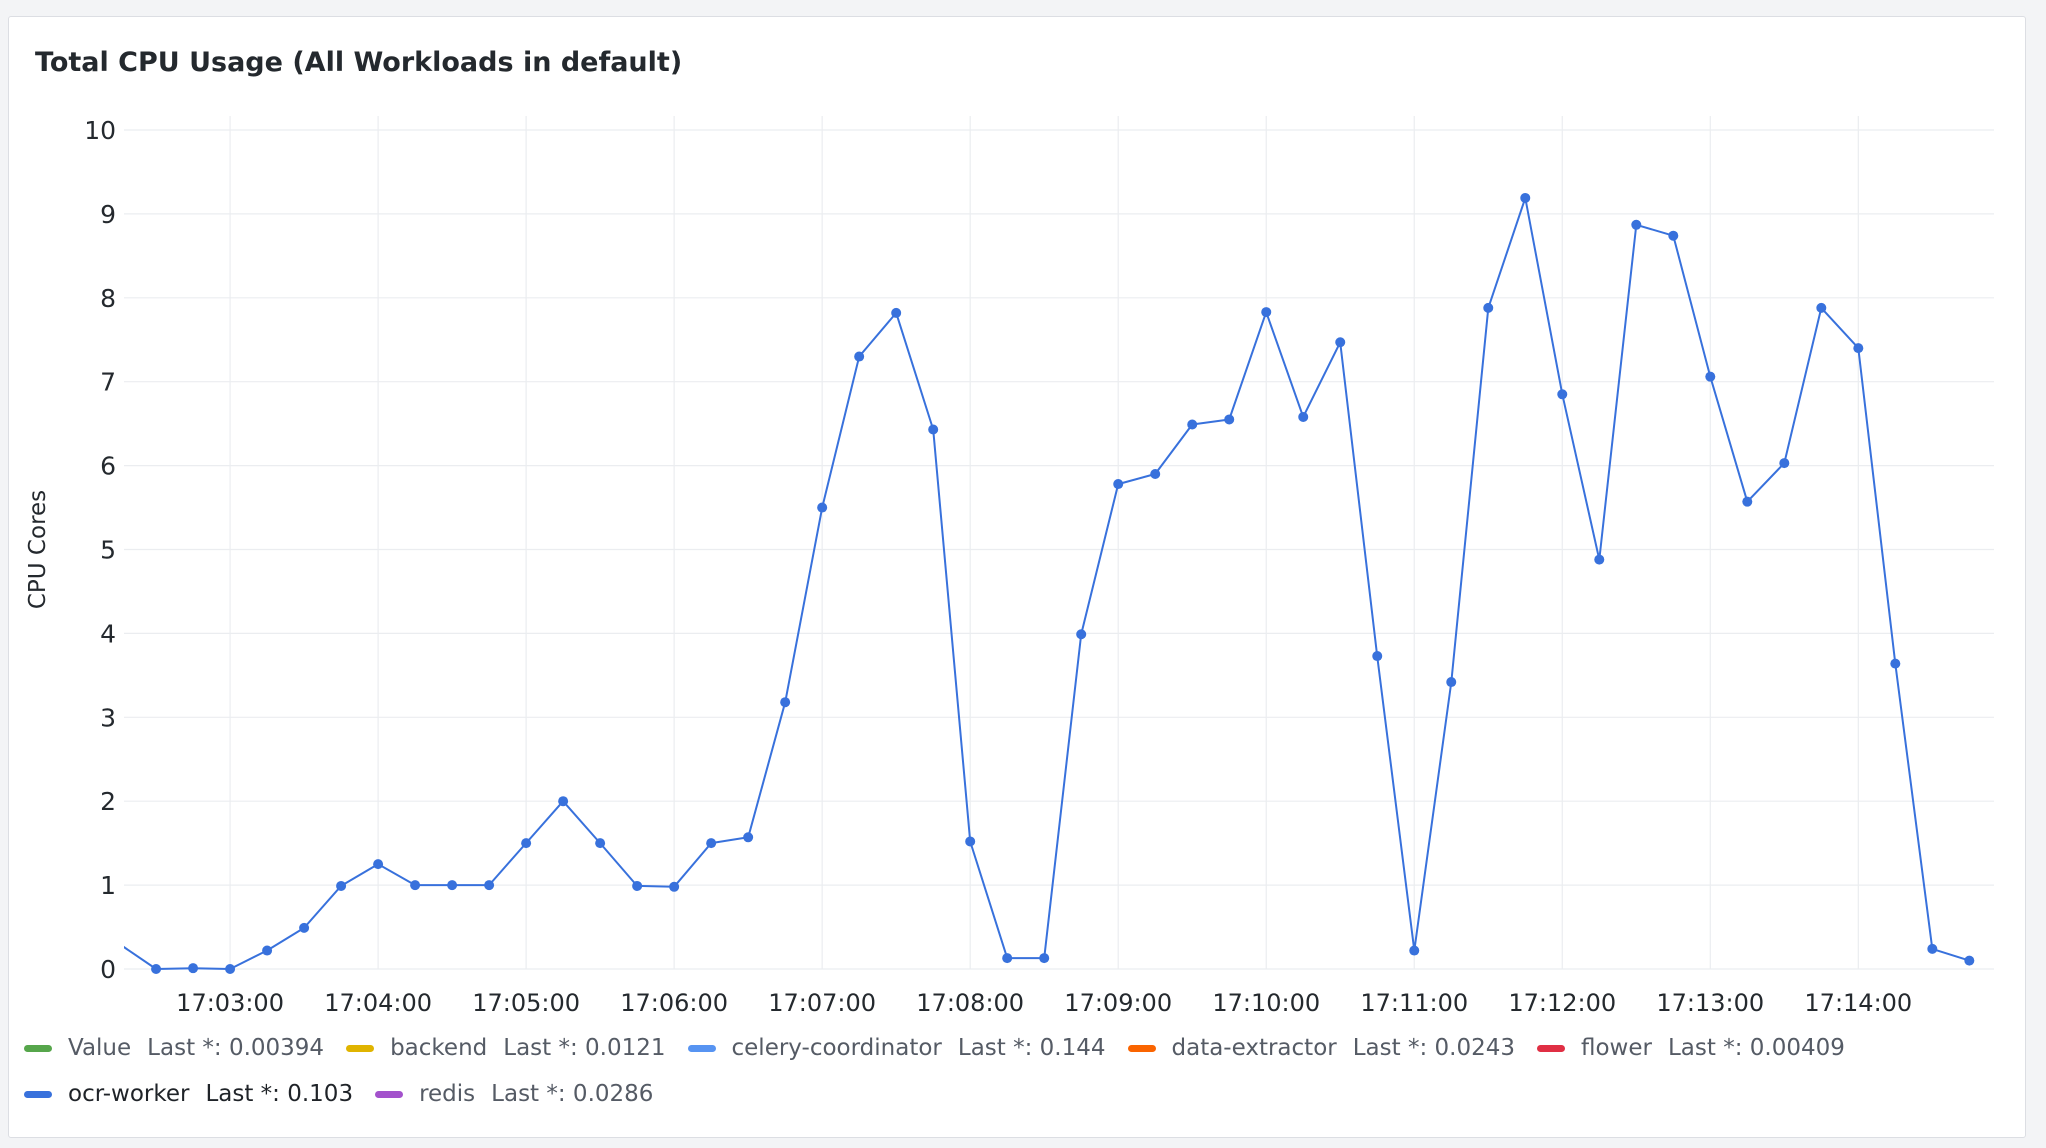 The height and width of the screenshot is (1148, 2046). I want to click on legend-item-ocr-worker: ocr-worker Last *: 0.103, so click(188, 1094).